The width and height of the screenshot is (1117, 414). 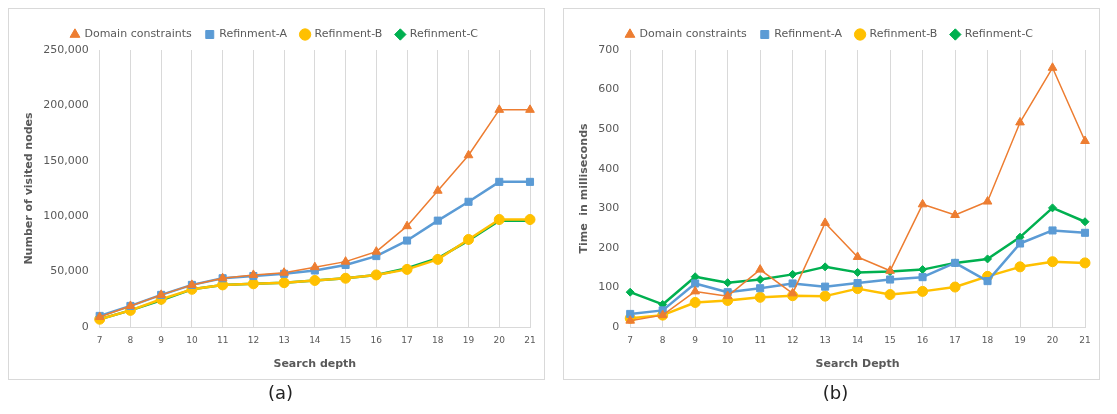 What do you see at coordinates (66, 105) in the screenshot?
I see `y-tick-label: 200,000` at bounding box center [66, 105].